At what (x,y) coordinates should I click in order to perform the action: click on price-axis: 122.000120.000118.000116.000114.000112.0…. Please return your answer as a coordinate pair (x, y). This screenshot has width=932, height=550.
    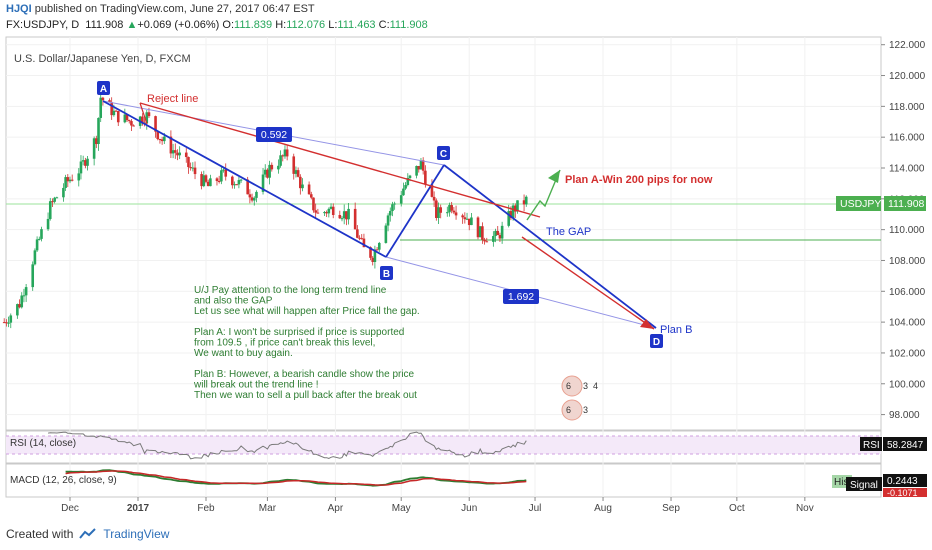
    Looking at the image, I should click on (903, 230).